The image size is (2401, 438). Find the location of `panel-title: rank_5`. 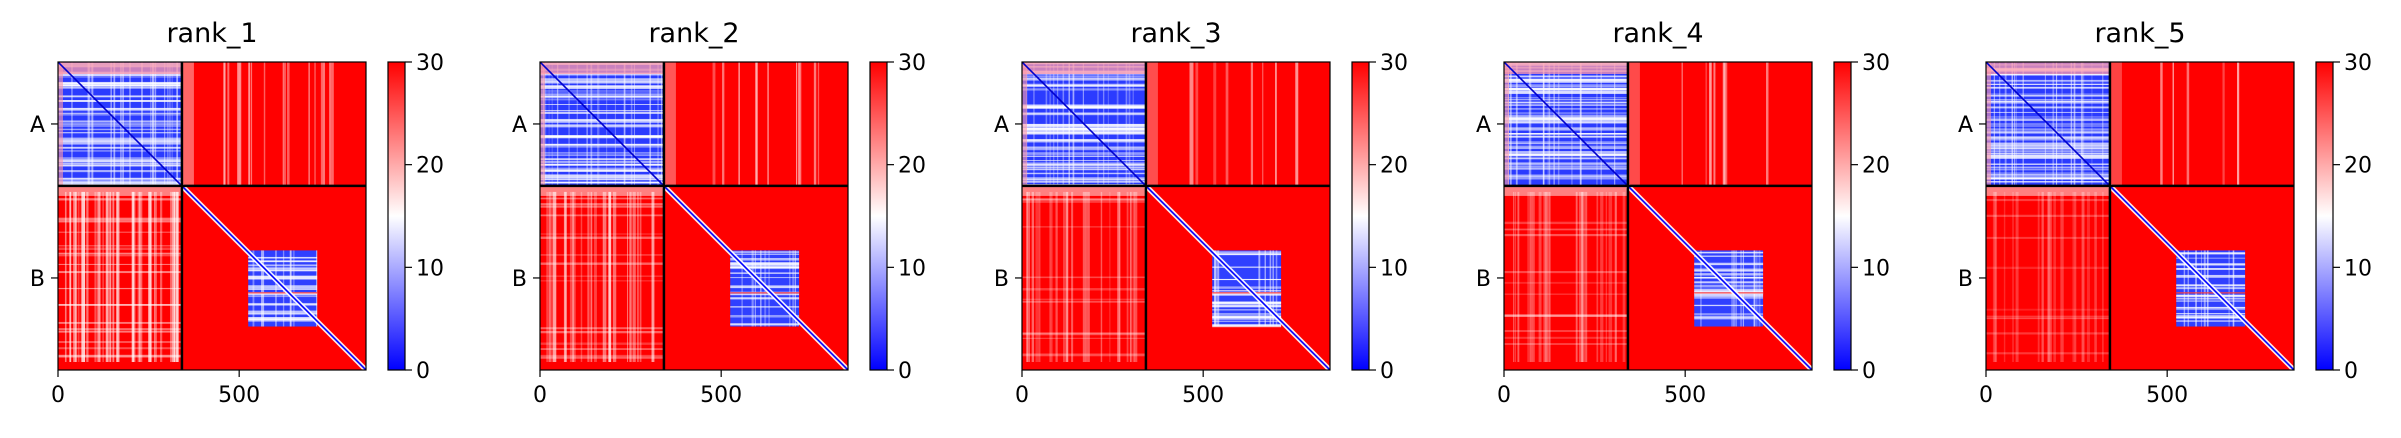

panel-title: rank_5 is located at coordinates (2139, 33).